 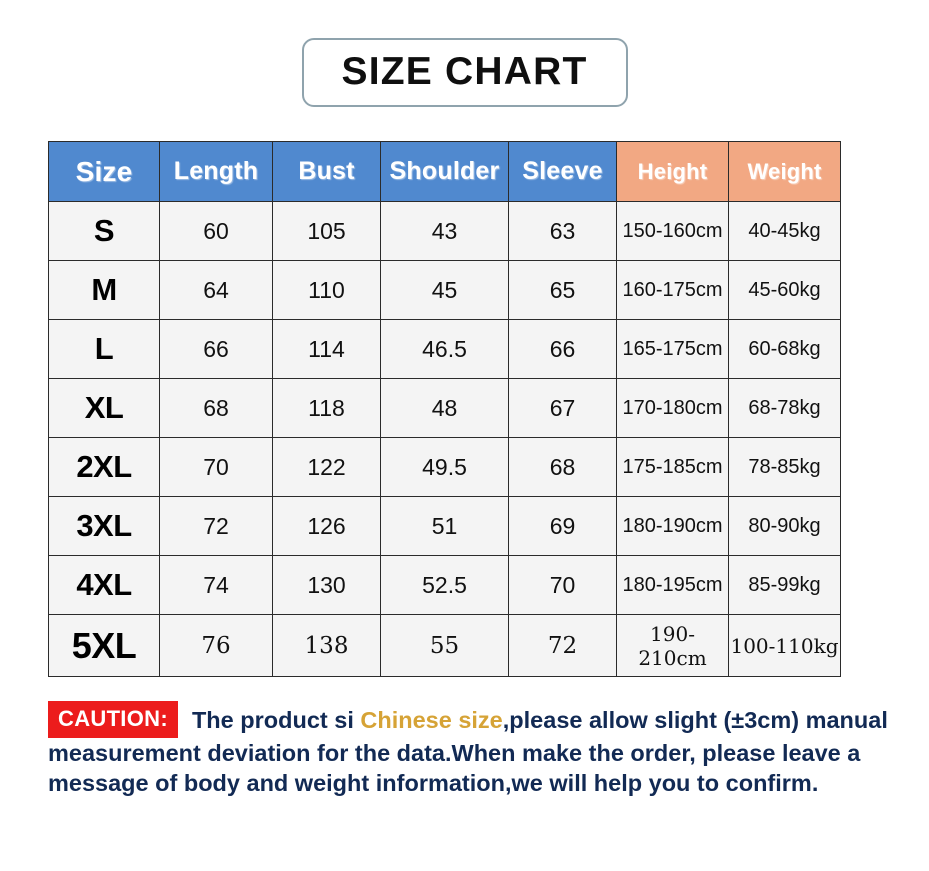 What do you see at coordinates (672, 171) in the screenshot?
I see `column-header-height: Height` at bounding box center [672, 171].